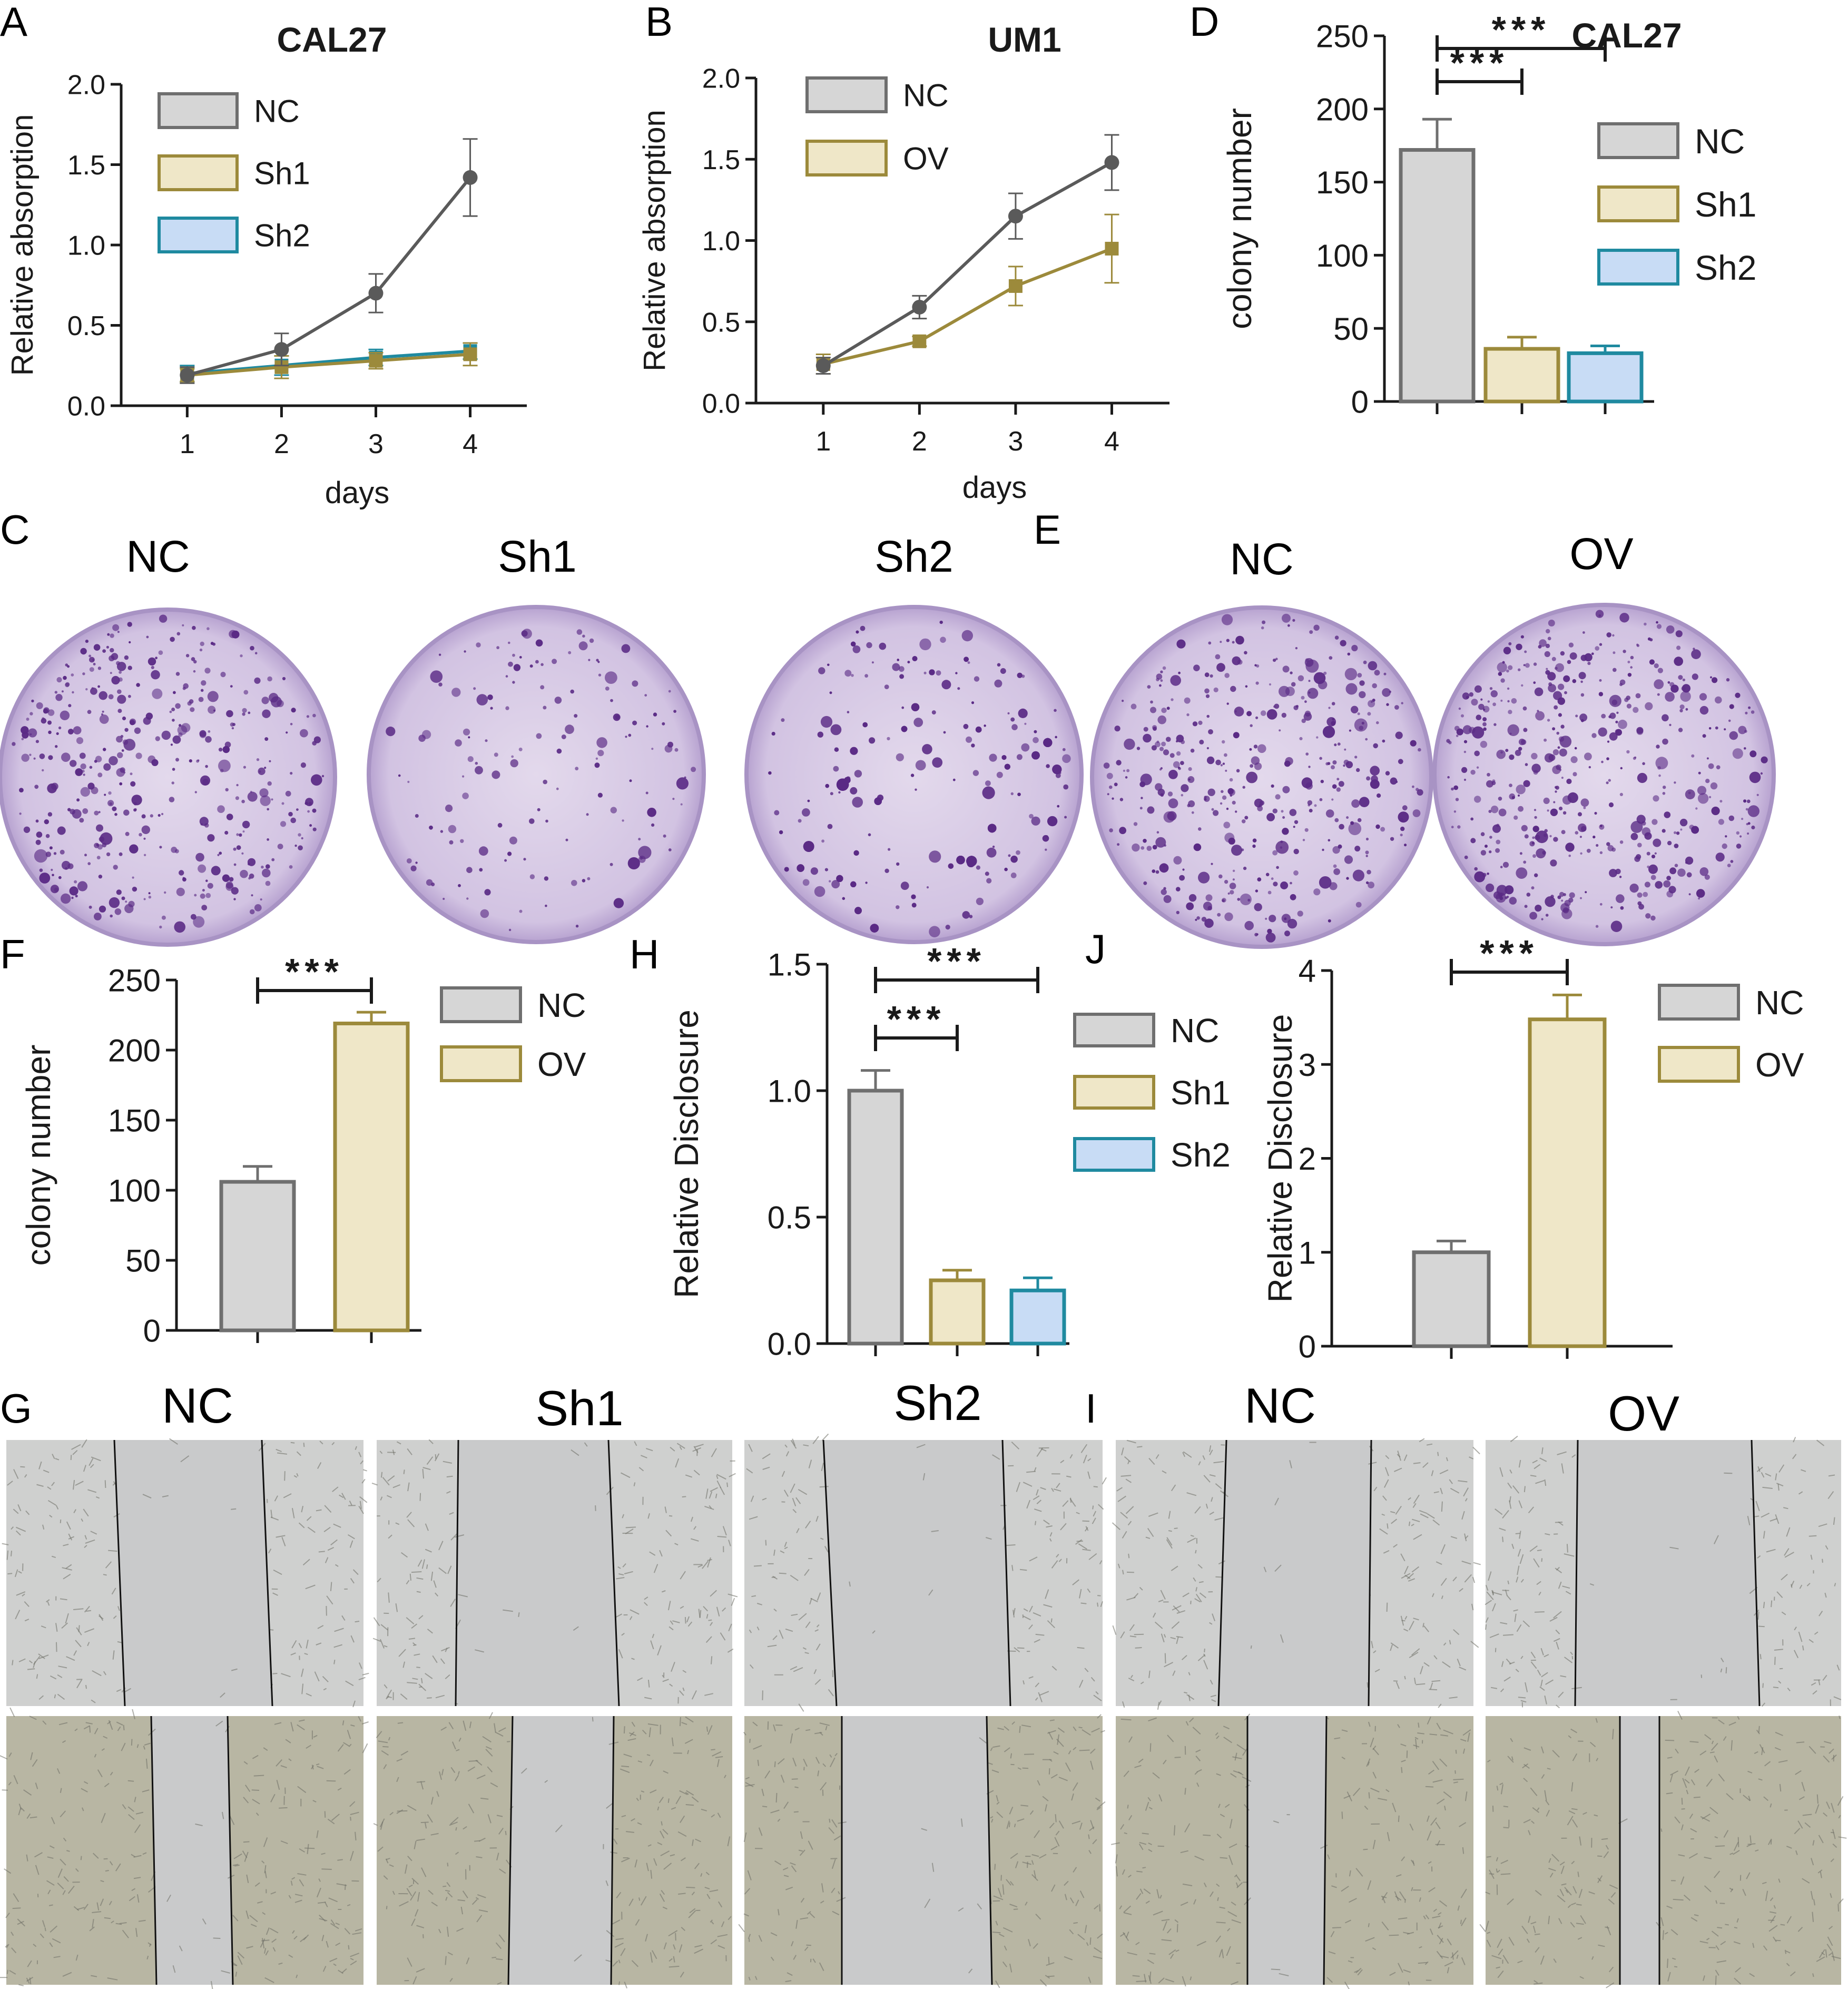 The width and height of the screenshot is (1848, 1989). I want to click on chart-b-point-nc, so click(920, 307).